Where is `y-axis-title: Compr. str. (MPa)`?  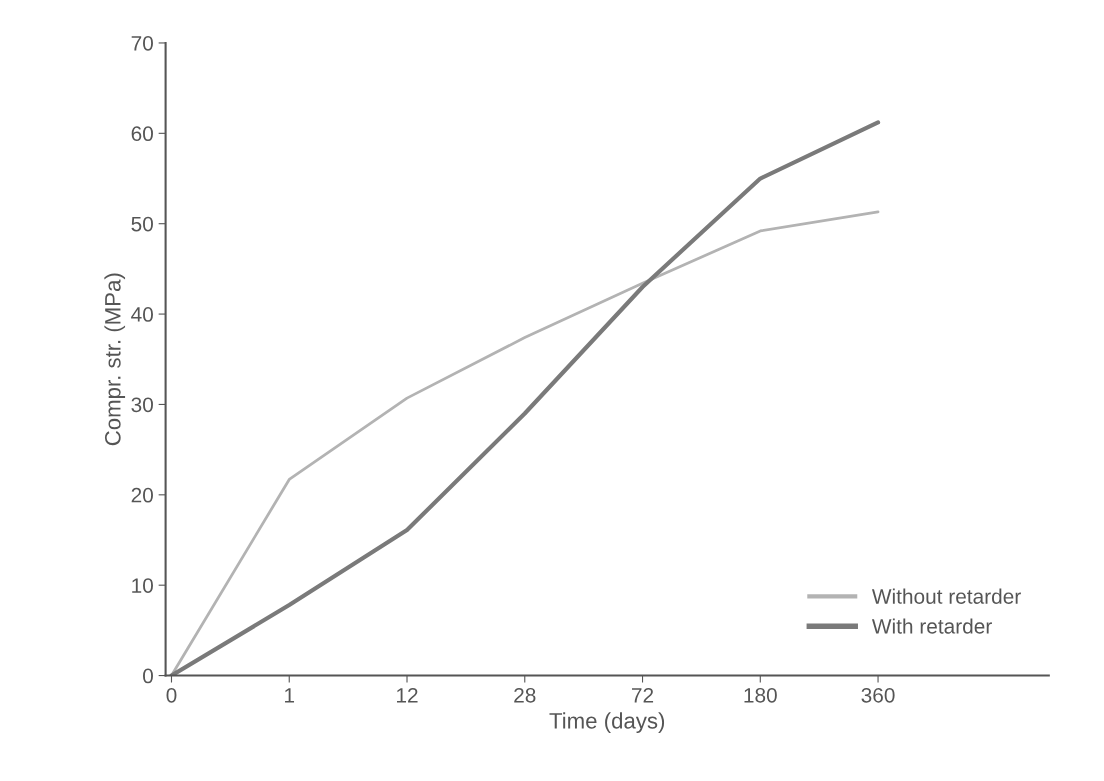
y-axis-title: Compr. str. (MPa) is located at coordinates (115, 359).